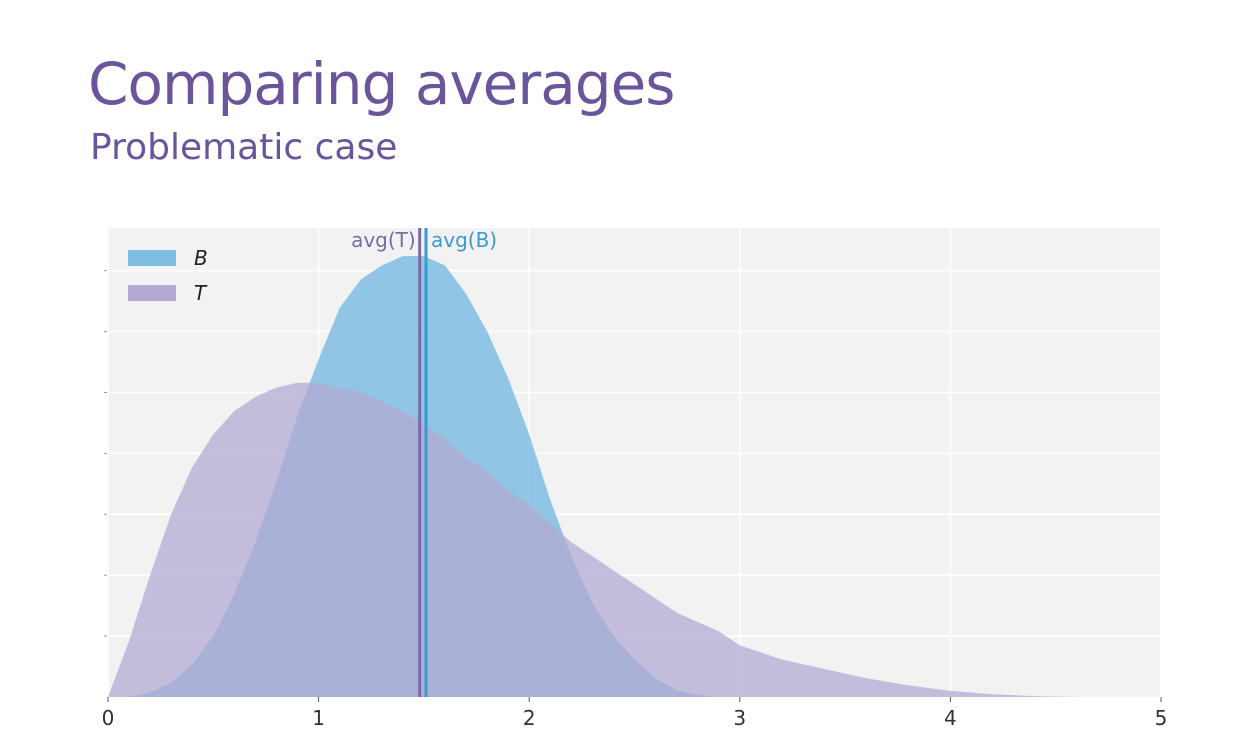  What do you see at coordinates (381, 84) in the screenshot?
I see `slide-title: Comparing averages` at bounding box center [381, 84].